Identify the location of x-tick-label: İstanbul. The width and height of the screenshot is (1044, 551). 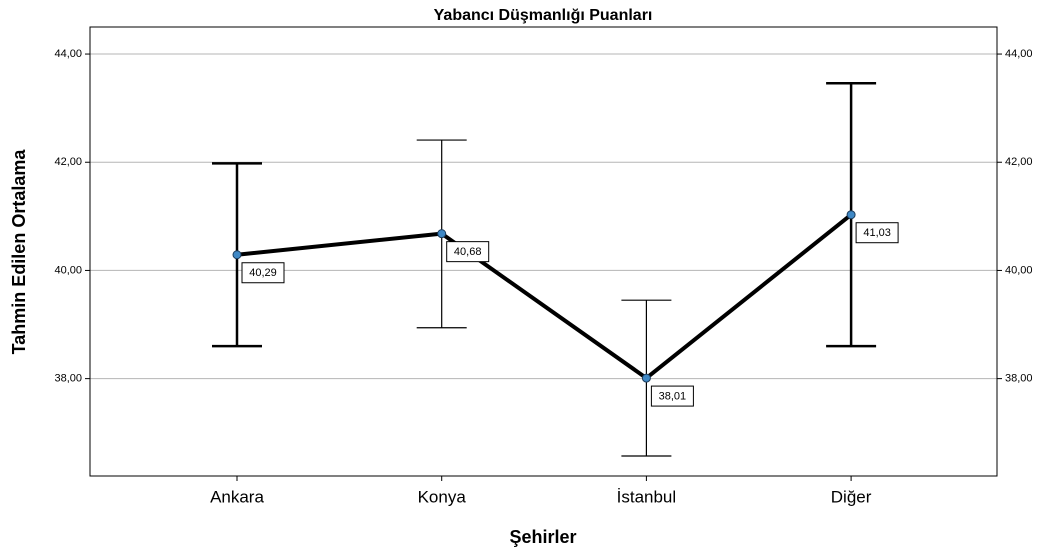
(647, 496).